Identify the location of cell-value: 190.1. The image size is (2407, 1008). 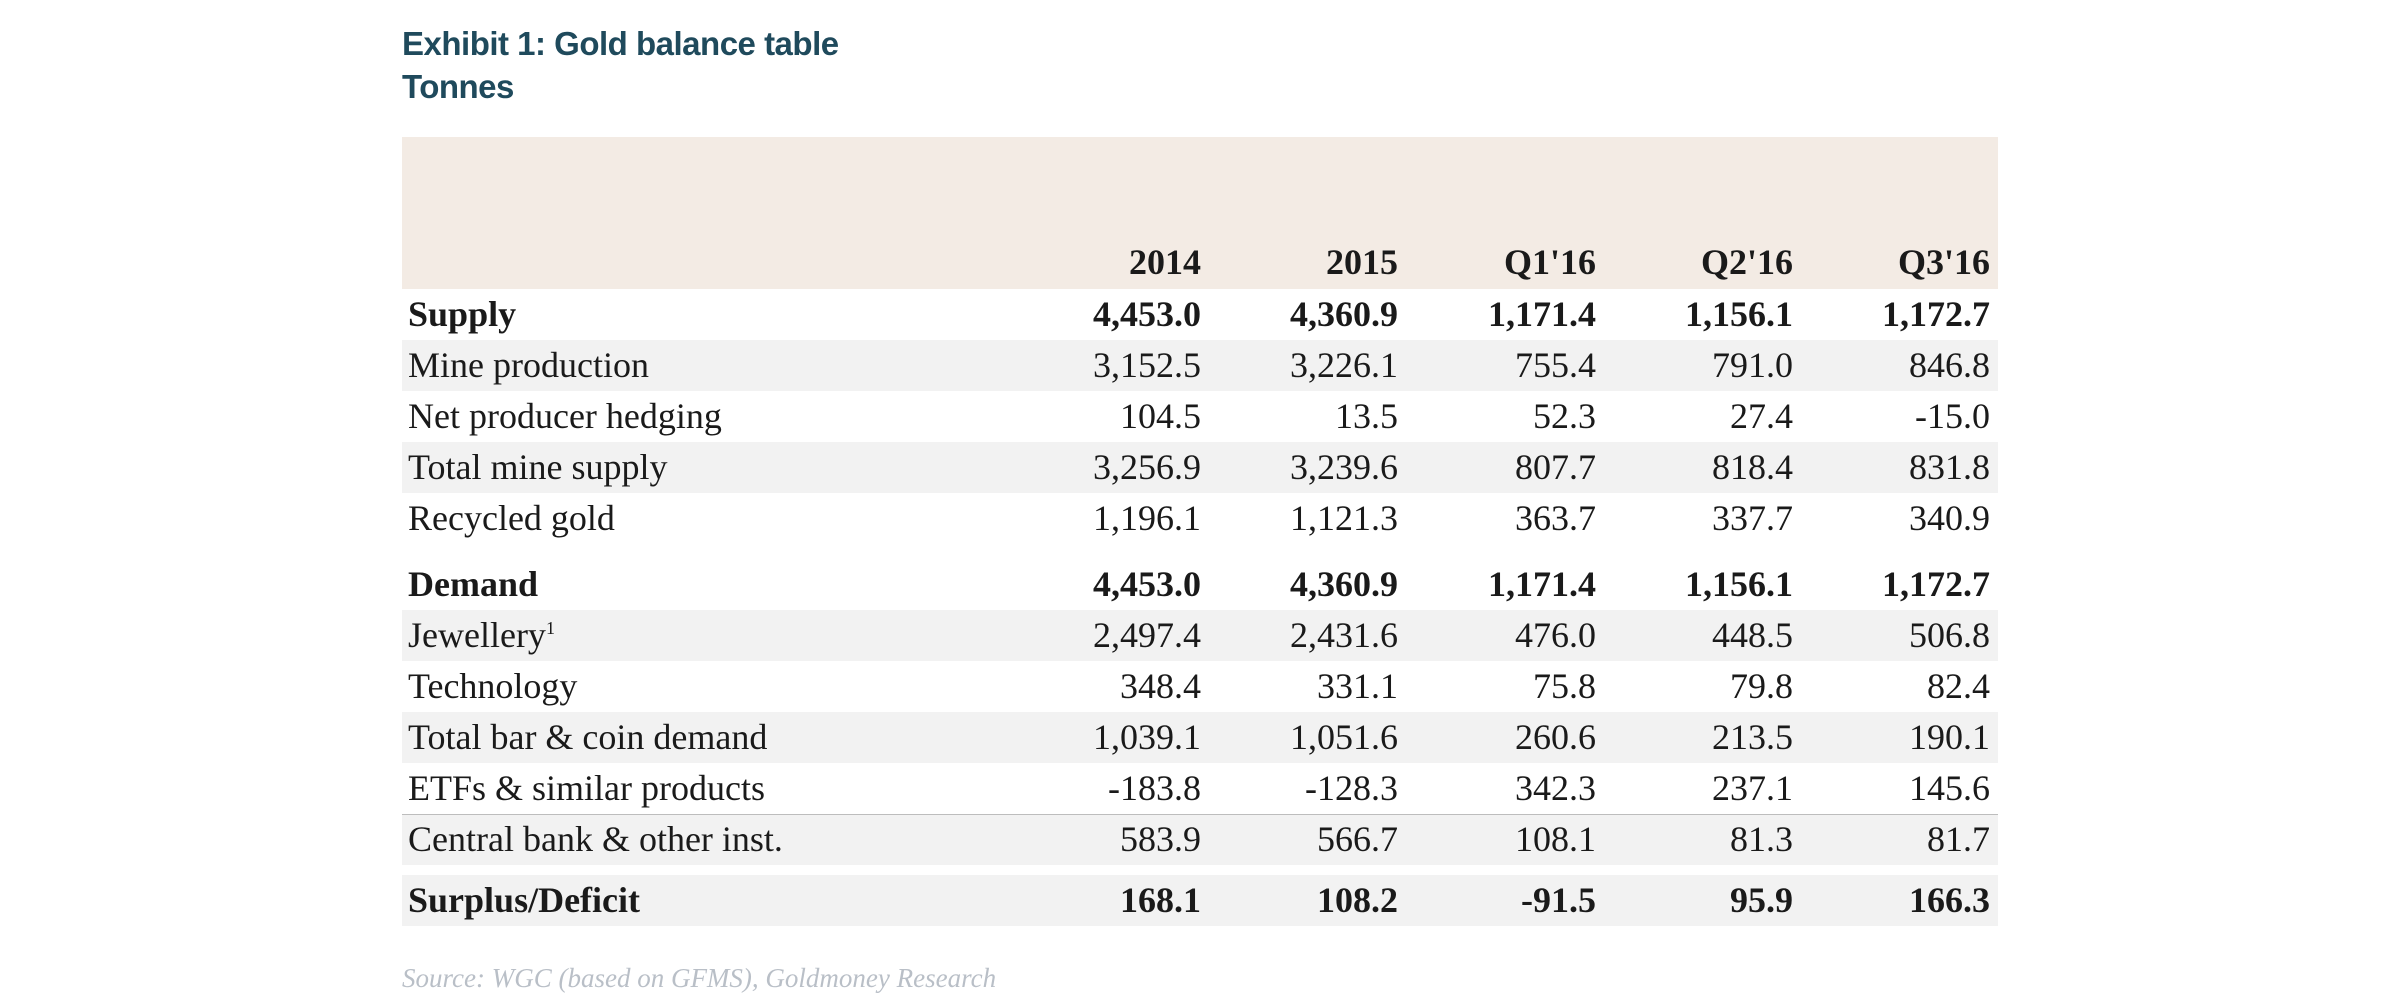
(1949, 737).